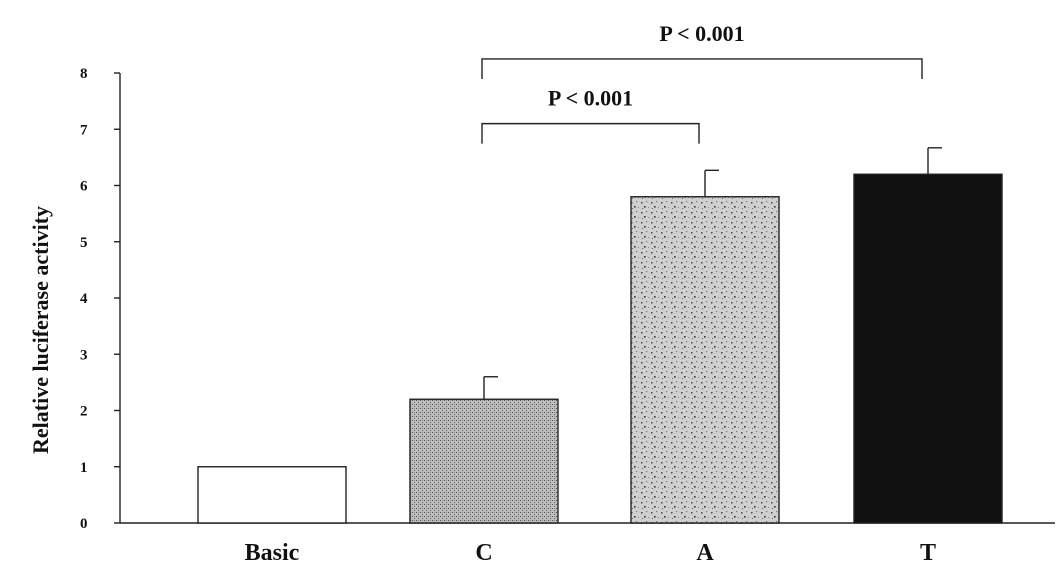 The height and width of the screenshot is (571, 1058). What do you see at coordinates (84, 412) in the screenshot?
I see `y-tick-label: 2` at bounding box center [84, 412].